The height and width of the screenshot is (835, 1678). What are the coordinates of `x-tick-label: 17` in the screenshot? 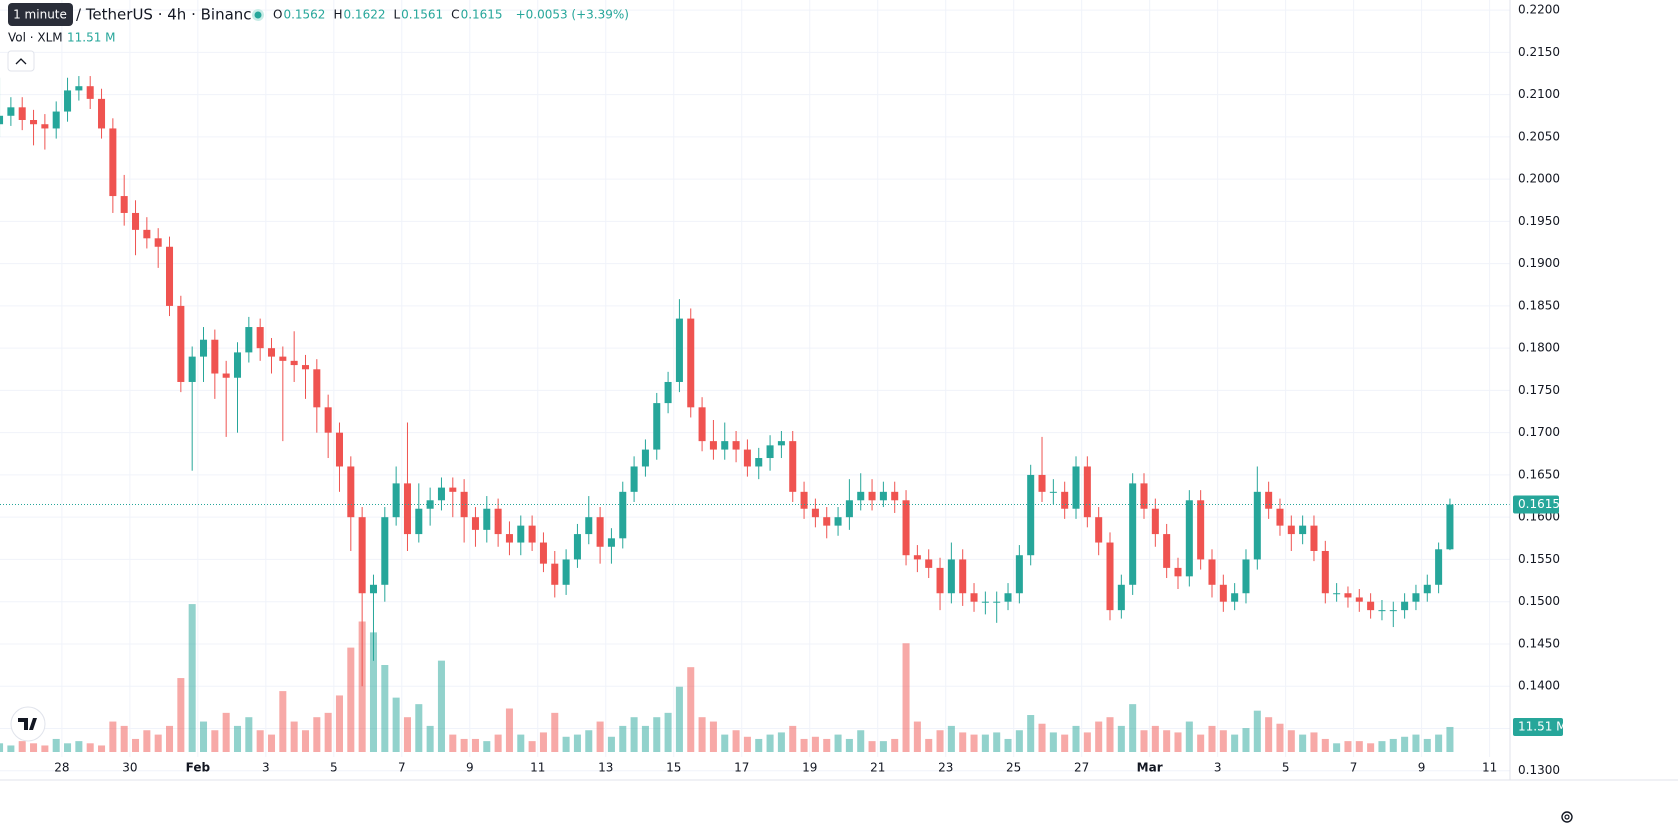 It's located at (741, 768).